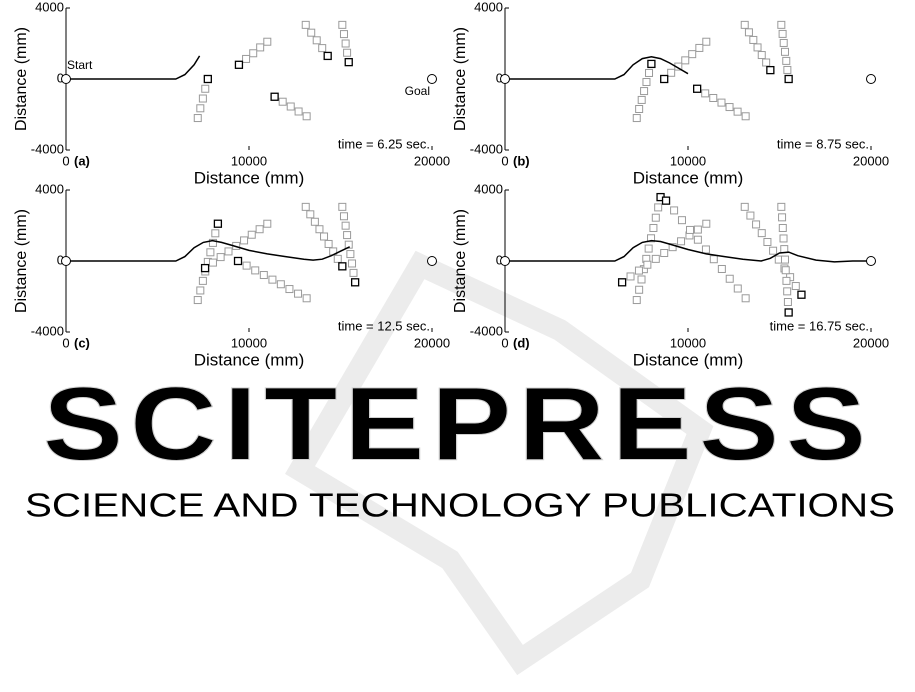 This screenshot has height=692, width=915. I want to click on robot-path, so click(597, 68).